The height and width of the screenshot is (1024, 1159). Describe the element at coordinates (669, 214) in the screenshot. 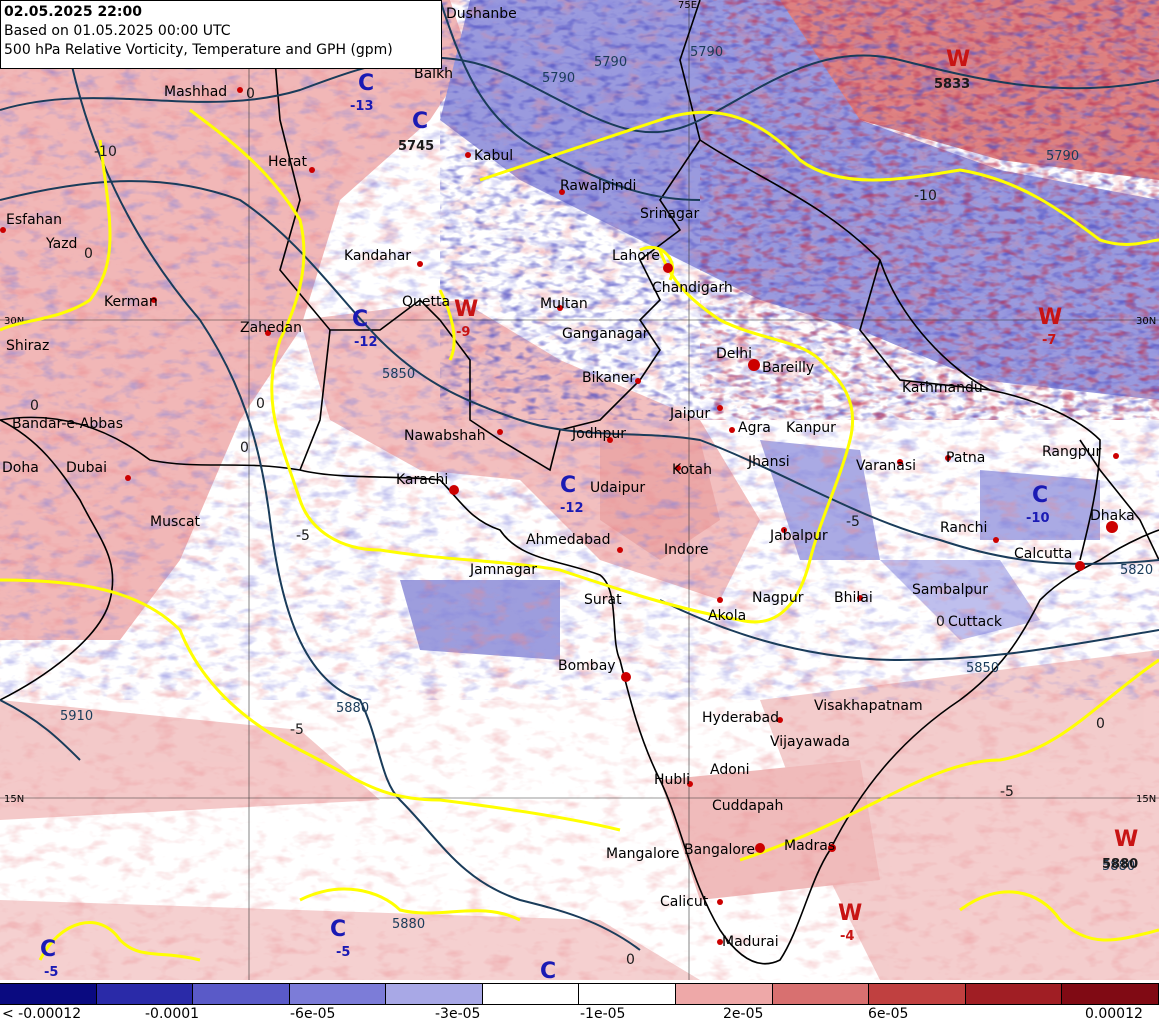

I see `city-label: Srinagar` at that location.